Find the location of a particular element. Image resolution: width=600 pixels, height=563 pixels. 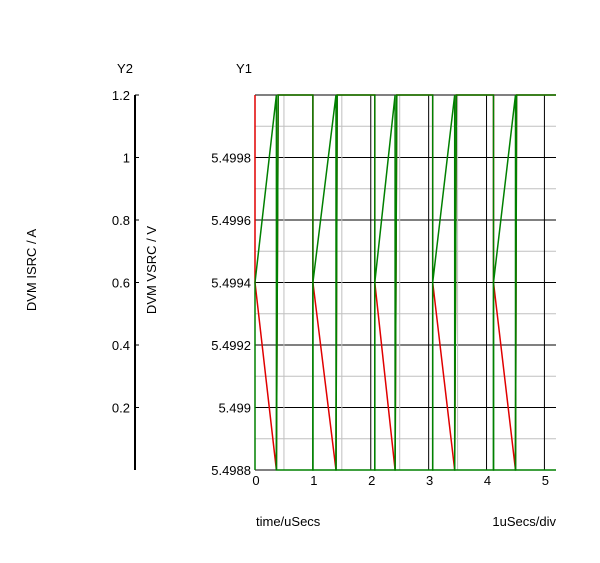

x-tick-label: 3 is located at coordinates (429, 480).